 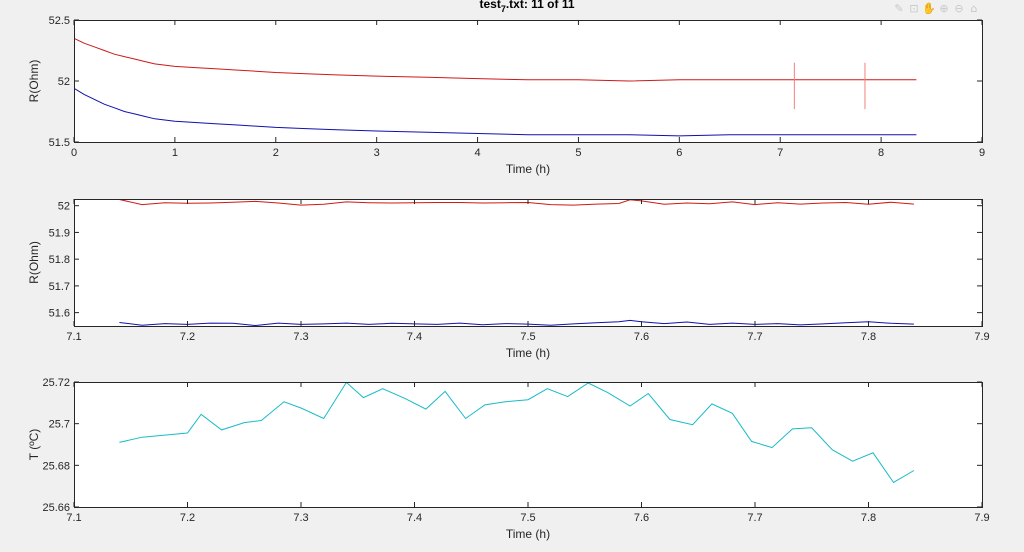 What do you see at coordinates (34, 445) in the screenshot?
I see `y-axis-label: T (ºC)` at bounding box center [34, 445].